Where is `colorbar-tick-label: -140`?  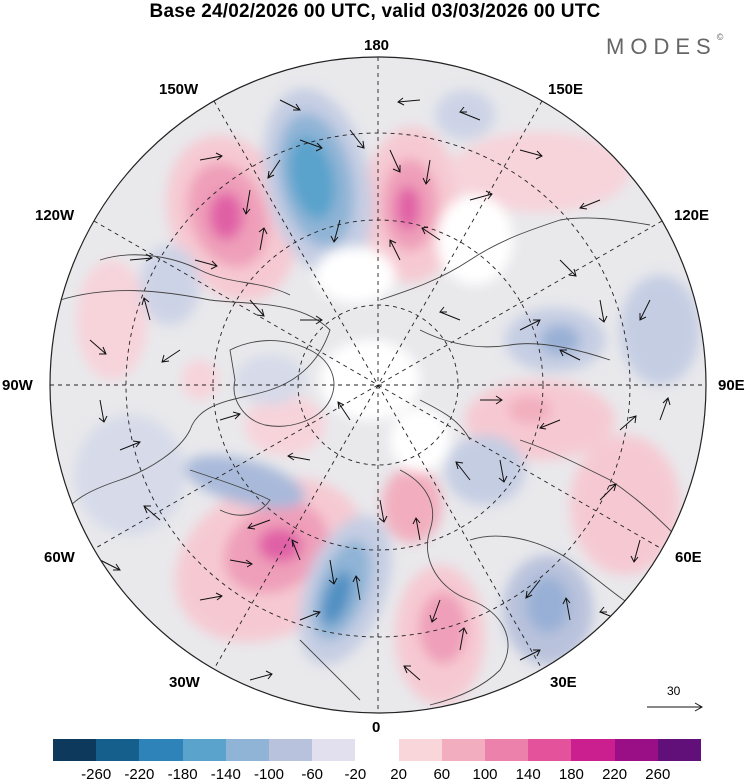
colorbar-tick-label: -140 is located at coordinates (225, 774).